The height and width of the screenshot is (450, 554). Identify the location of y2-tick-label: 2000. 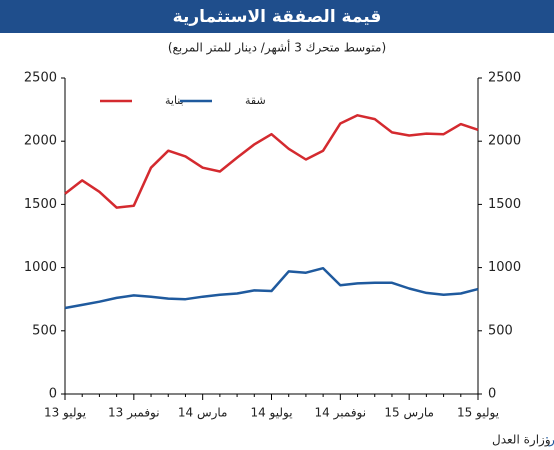
(504, 141).